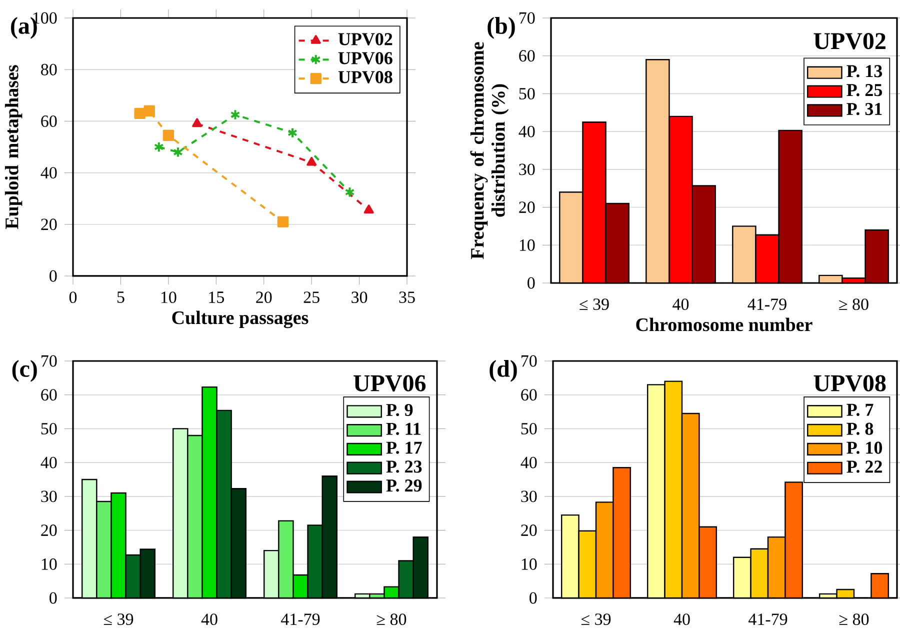 The width and height of the screenshot is (900, 642). What do you see at coordinates (489, 151) in the screenshot?
I see `y-axis-title: Frequency of chromosome distribution (%)` at bounding box center [489, 151].